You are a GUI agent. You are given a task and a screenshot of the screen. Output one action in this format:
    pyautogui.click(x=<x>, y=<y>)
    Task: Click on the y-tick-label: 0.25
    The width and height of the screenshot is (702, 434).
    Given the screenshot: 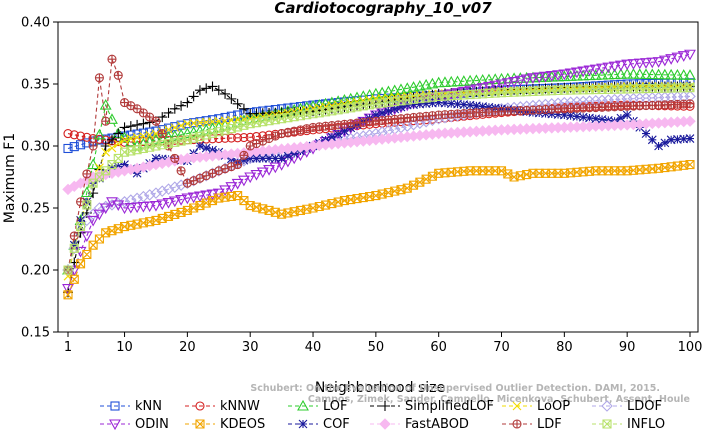 What is the action you would take?
    pyautogui.click(x=35, y=209)
    